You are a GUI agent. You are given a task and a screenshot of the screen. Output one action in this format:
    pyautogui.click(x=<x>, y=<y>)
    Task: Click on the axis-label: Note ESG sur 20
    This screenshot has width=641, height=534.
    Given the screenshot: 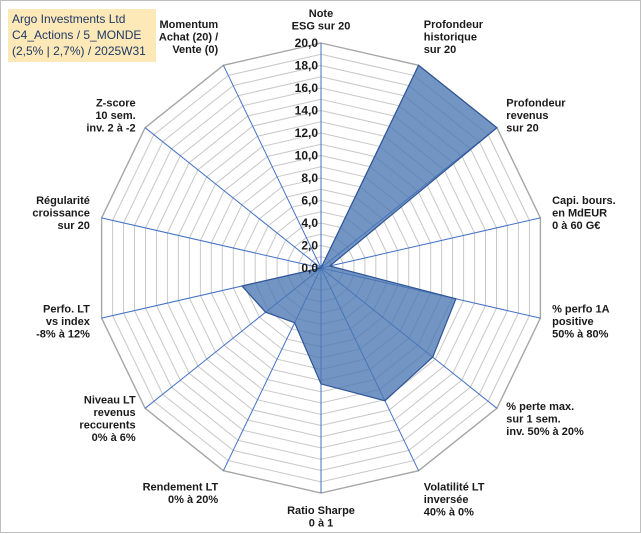 What is the action you would take?
    pyautogui.click(x=321, y=20)
    